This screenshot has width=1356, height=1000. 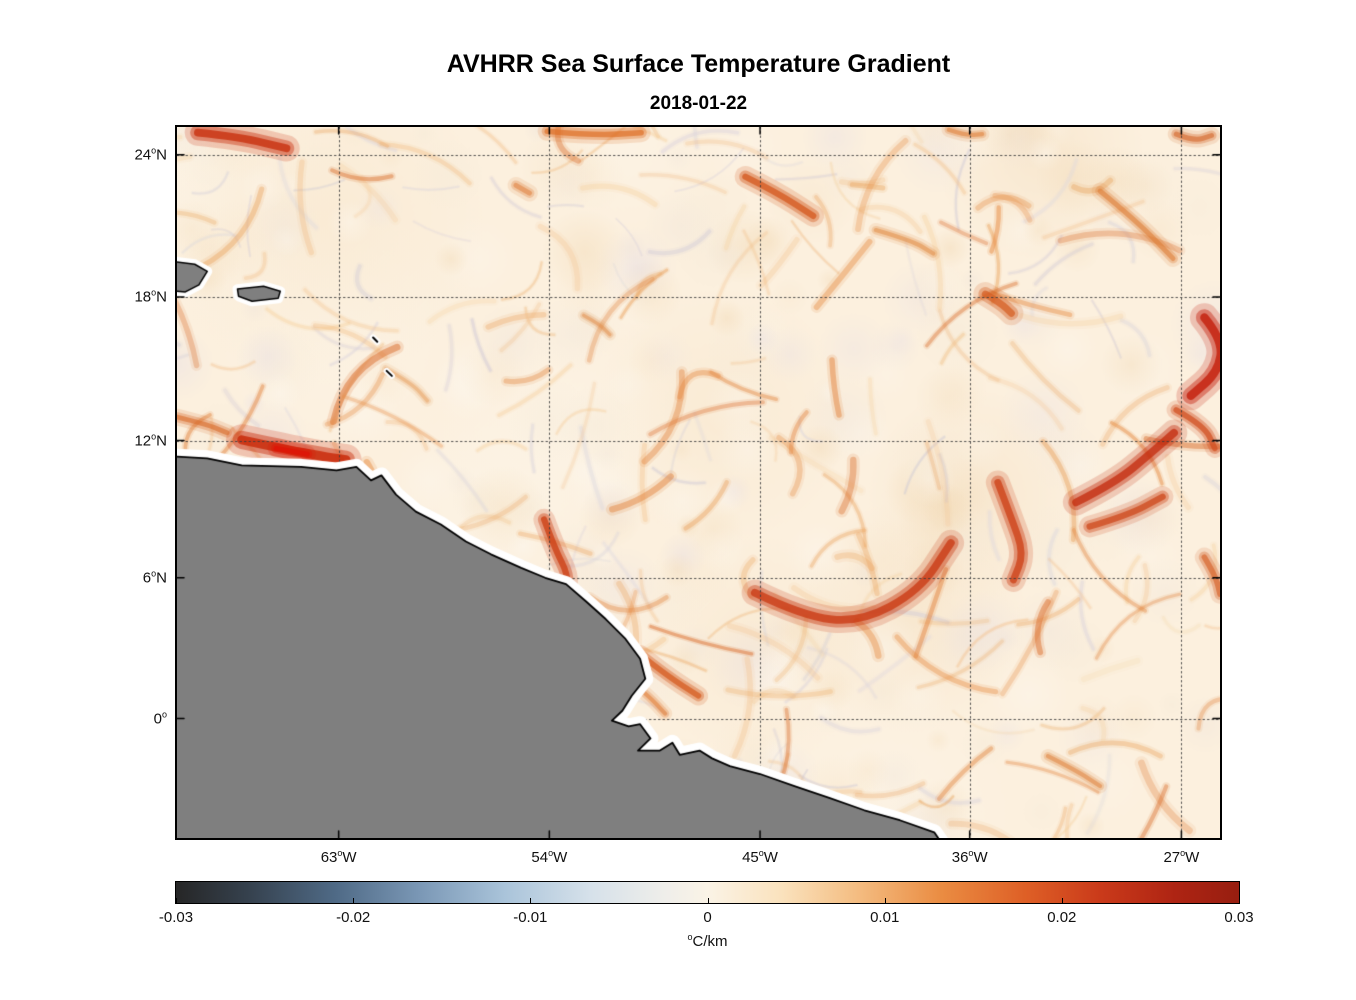 I want to click on chart-subtitle: 2018-01-22, so click(x=698, y=103).